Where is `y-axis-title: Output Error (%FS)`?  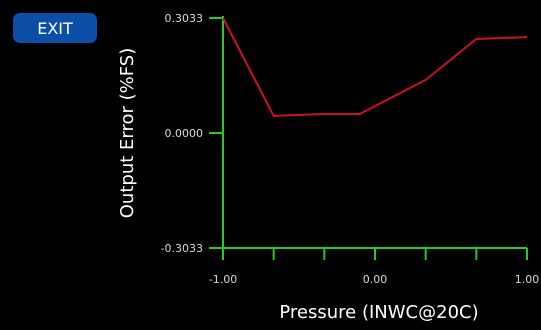 y-axis-title: Output Error (%FS) is located at coordinates (127, 133).